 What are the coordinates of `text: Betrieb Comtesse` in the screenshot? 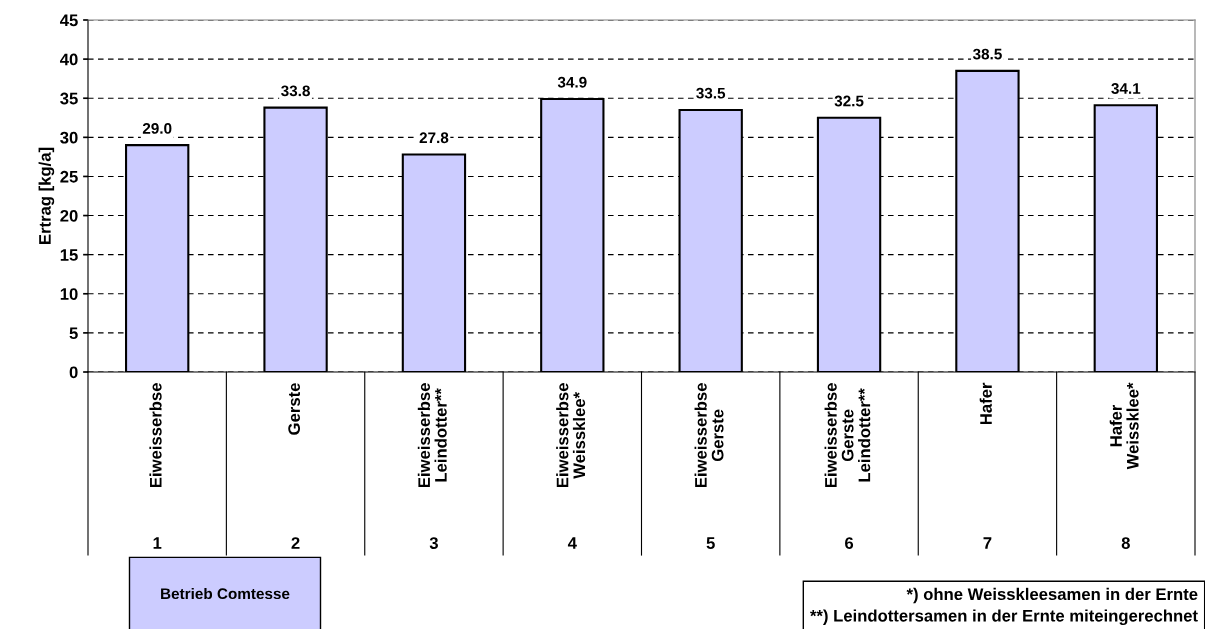 It's located at (225, 593).